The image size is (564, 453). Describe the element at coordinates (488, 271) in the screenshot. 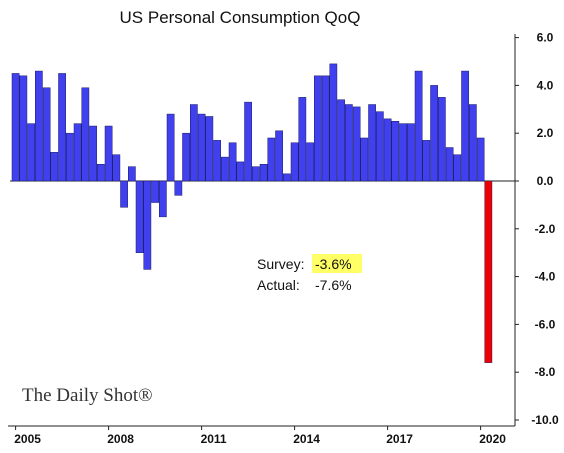

I see `bar-highlight` at that location.